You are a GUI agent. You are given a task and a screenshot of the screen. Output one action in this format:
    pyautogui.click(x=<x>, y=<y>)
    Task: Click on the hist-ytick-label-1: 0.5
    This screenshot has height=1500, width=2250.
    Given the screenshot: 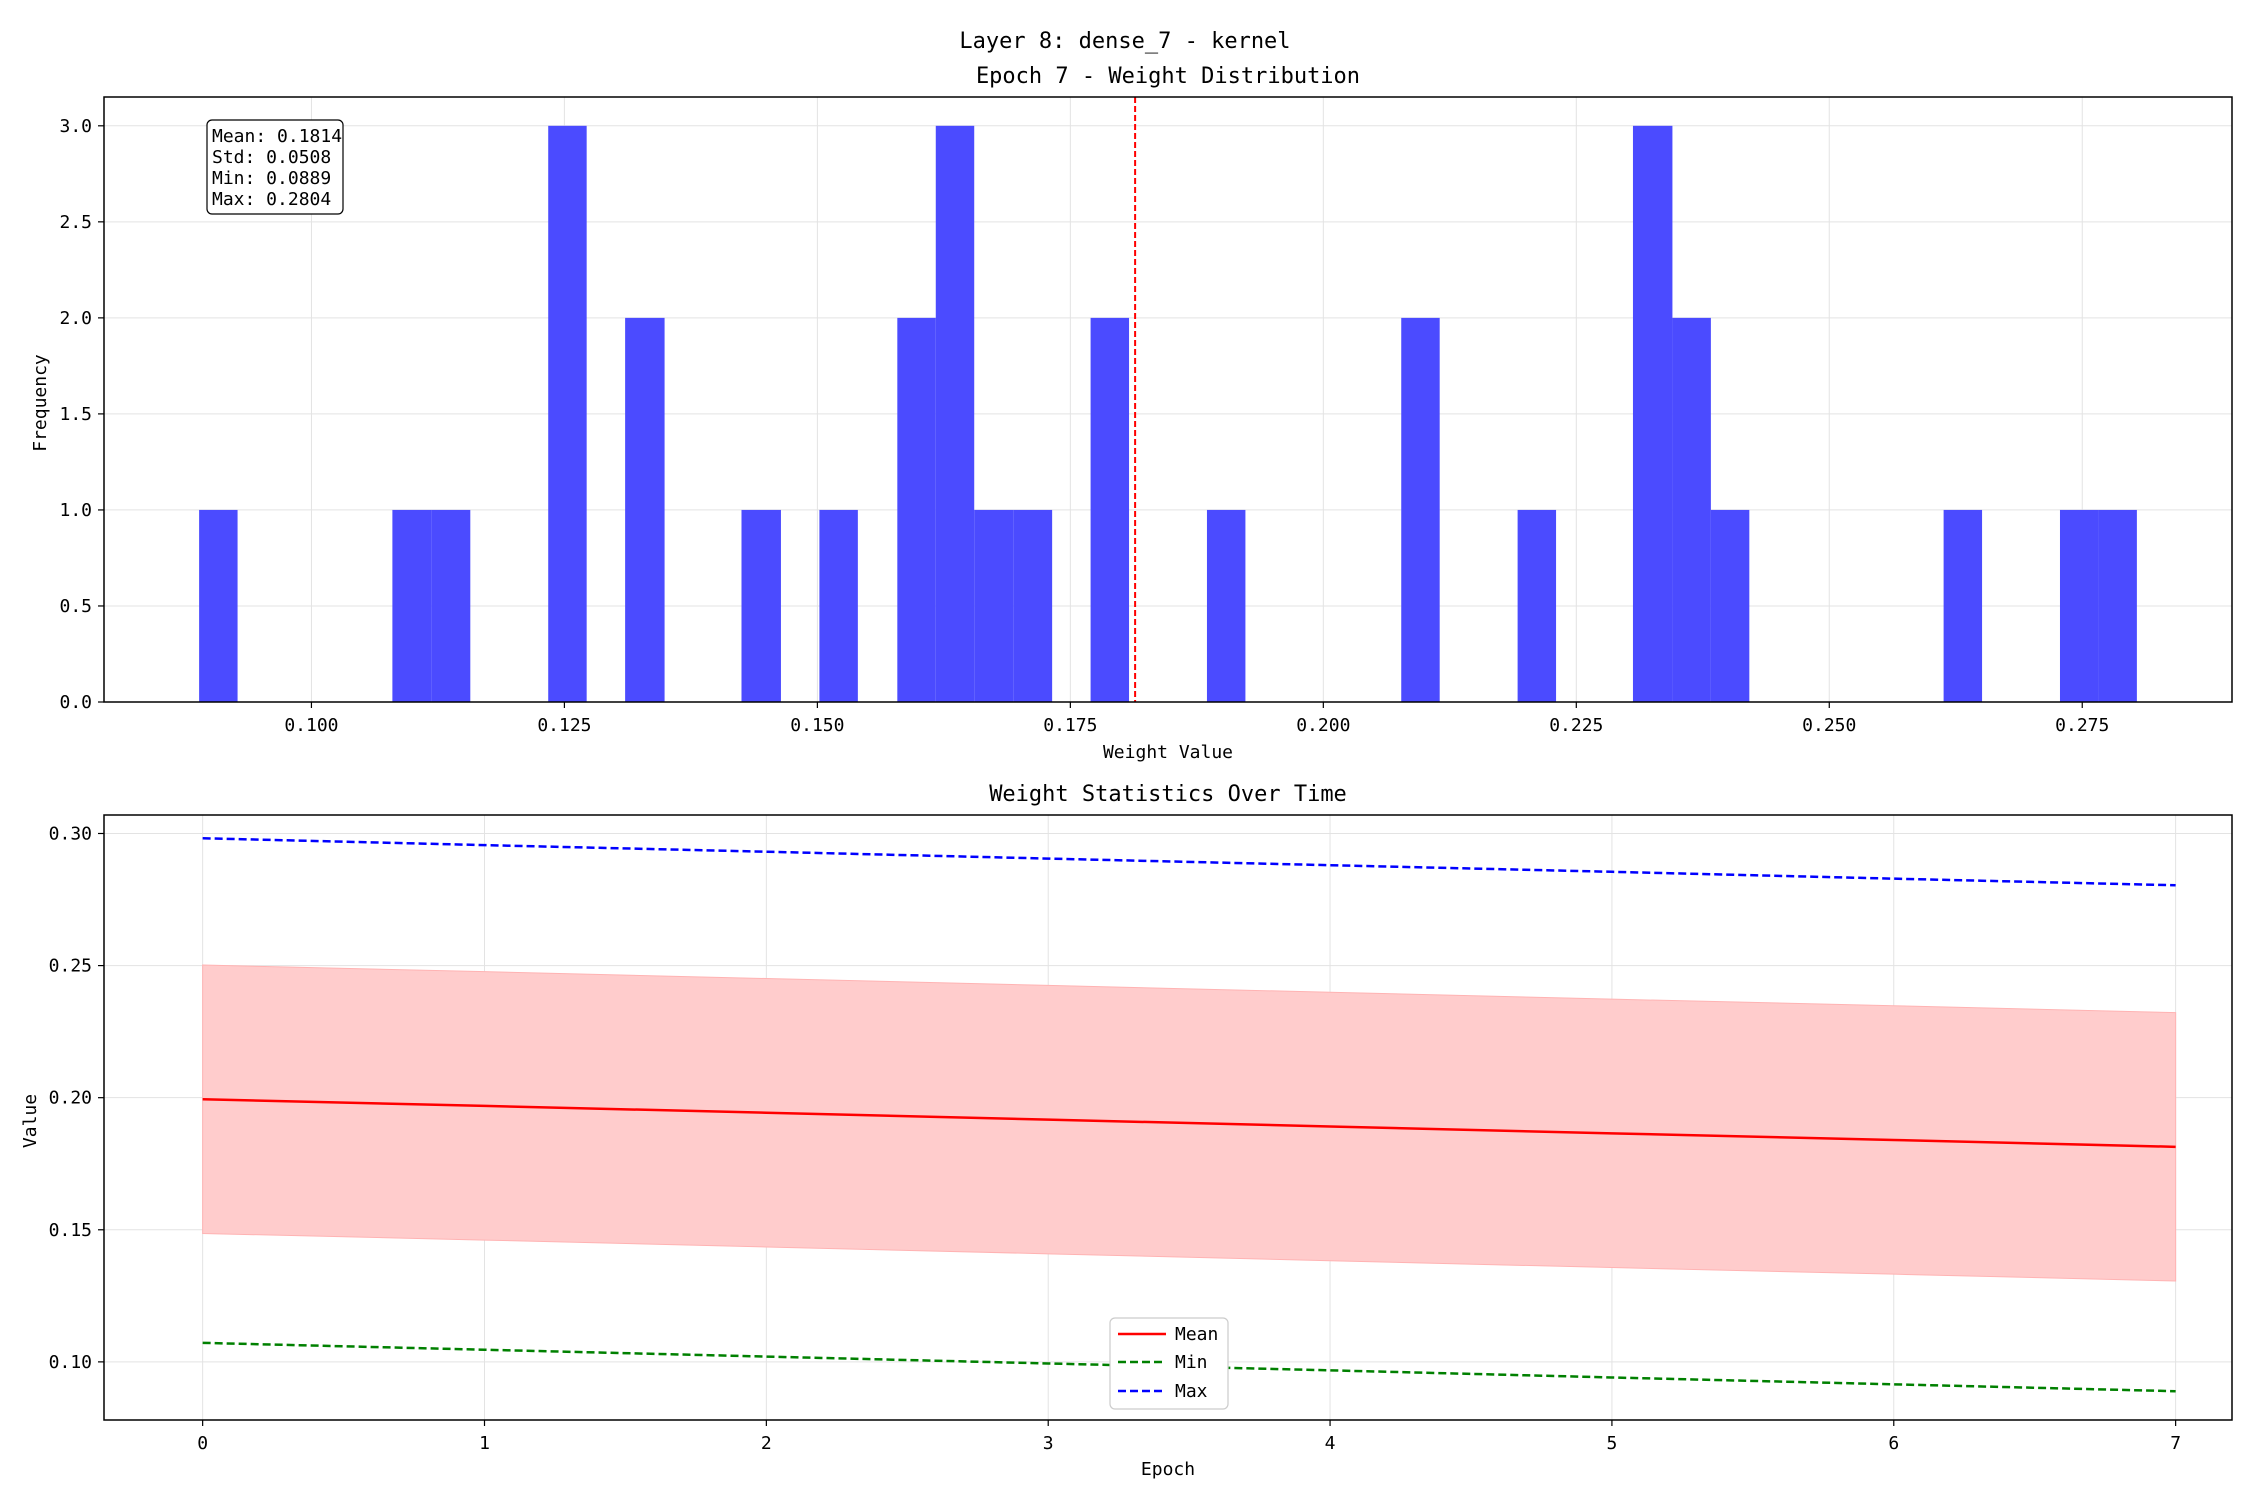 What is the action you would take?
    pyautogui.click(x=75, y=606)
    